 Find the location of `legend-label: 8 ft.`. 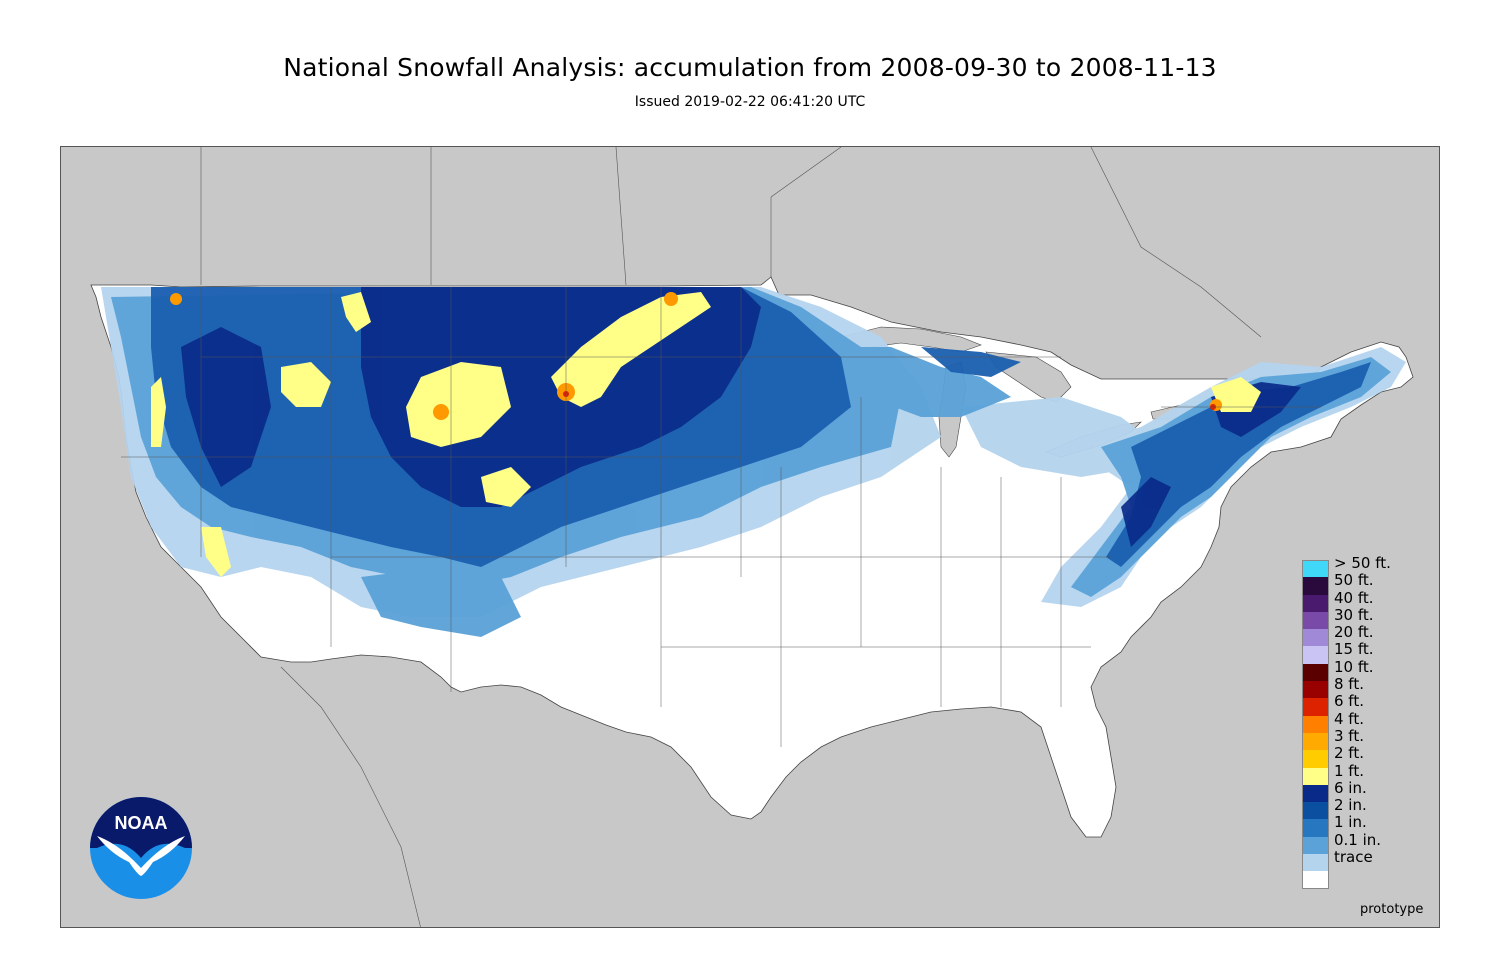

legend-label: 8 ft. is located at coordinates (1349, 684).